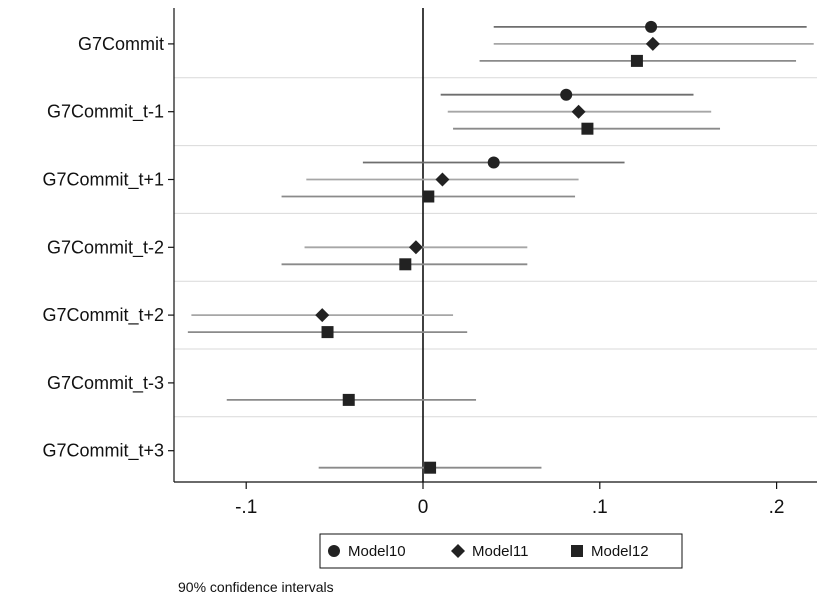 This screenshot has height=599, width=817. I want to click on legend-diamond-marker, so click(458, 551).